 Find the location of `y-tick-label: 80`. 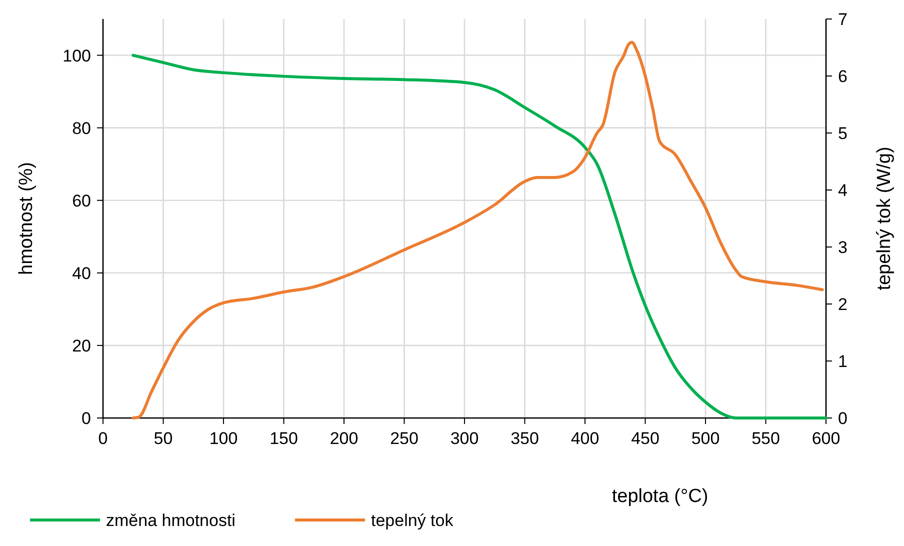

y-tick-label: 80 is located at coordinates (81, 128).